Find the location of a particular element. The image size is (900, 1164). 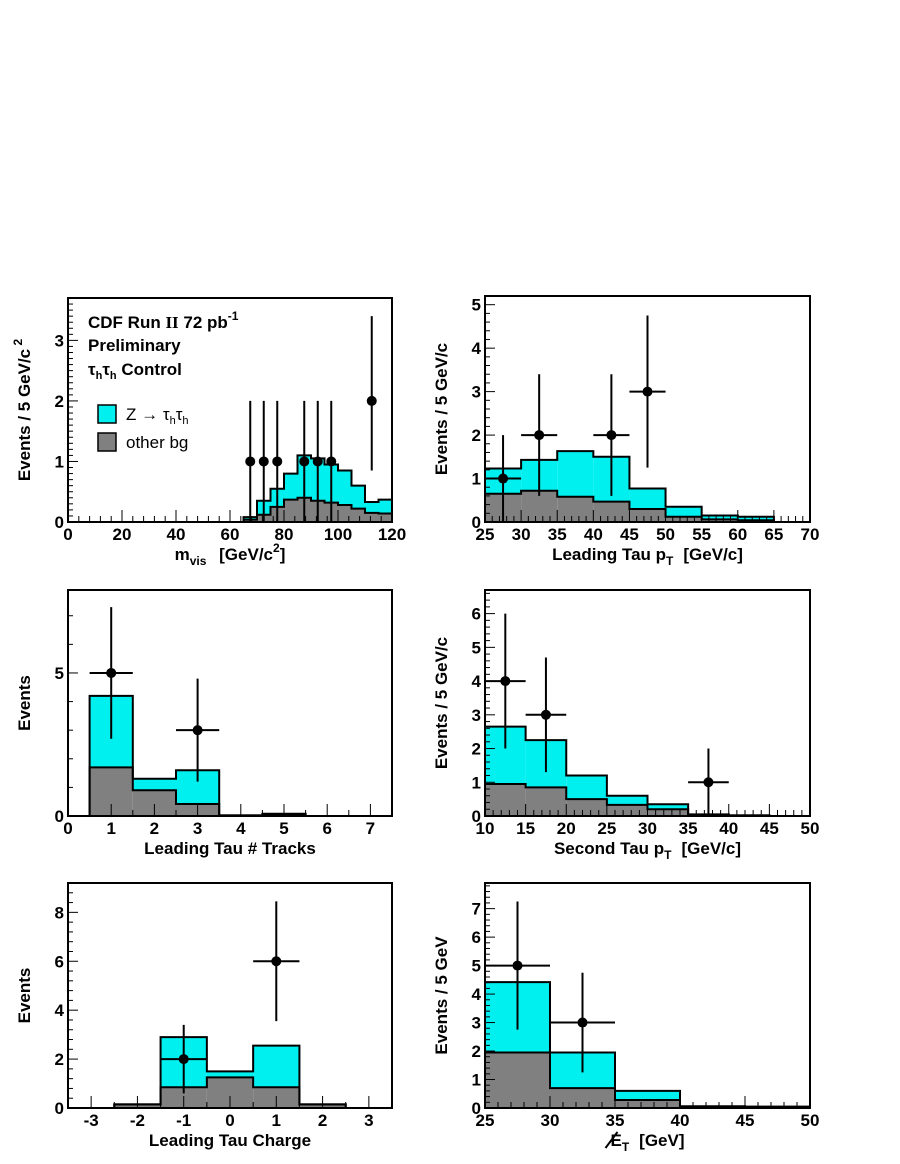

x-tick-label: 10 is located at coordinates (485, 828).